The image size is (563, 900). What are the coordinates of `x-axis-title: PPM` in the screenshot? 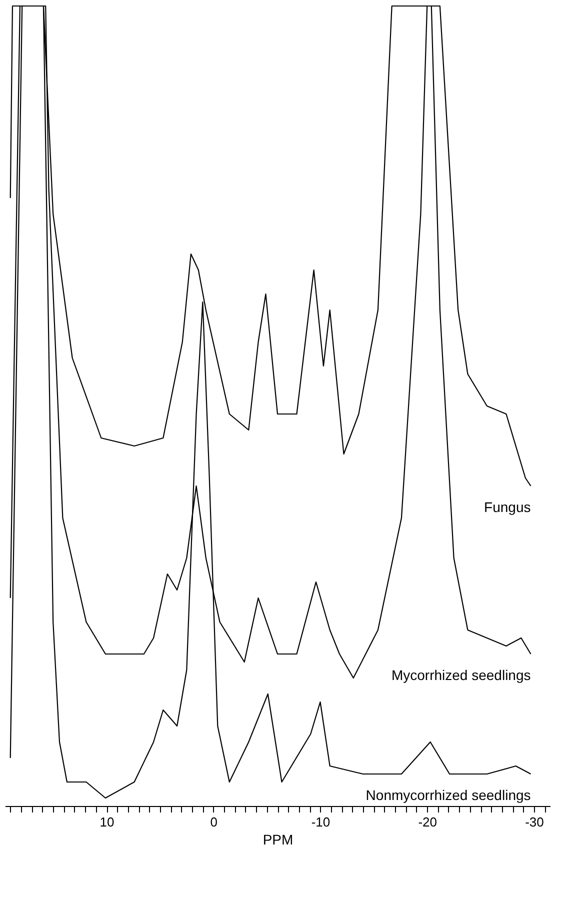 It's located at (278, 840).